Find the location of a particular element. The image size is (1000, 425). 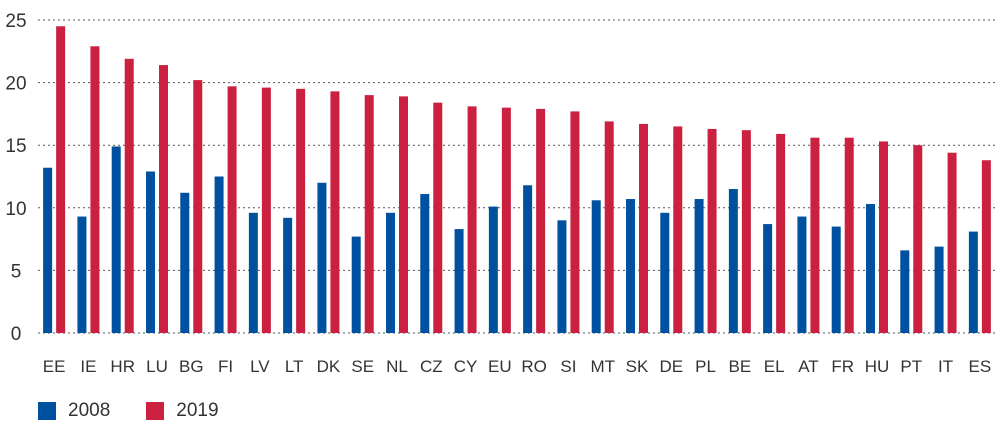

bar-2008-FI is located at coordinates (219, 254).